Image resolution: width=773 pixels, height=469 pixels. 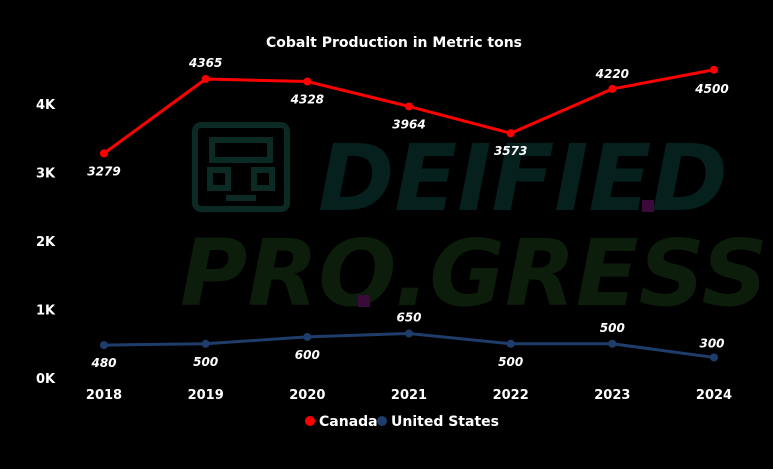 I want to click on data-label-canada: 3573, so click(x=510, y=151).